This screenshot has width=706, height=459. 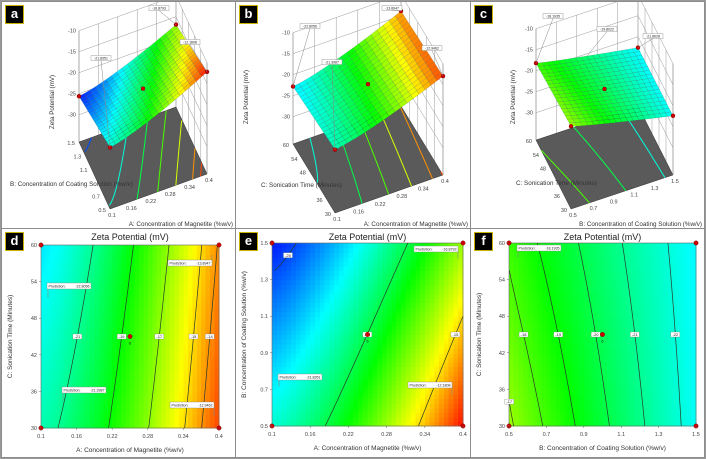 I want to click on x-tick-label: 0.22, so click(x=348, y=435).